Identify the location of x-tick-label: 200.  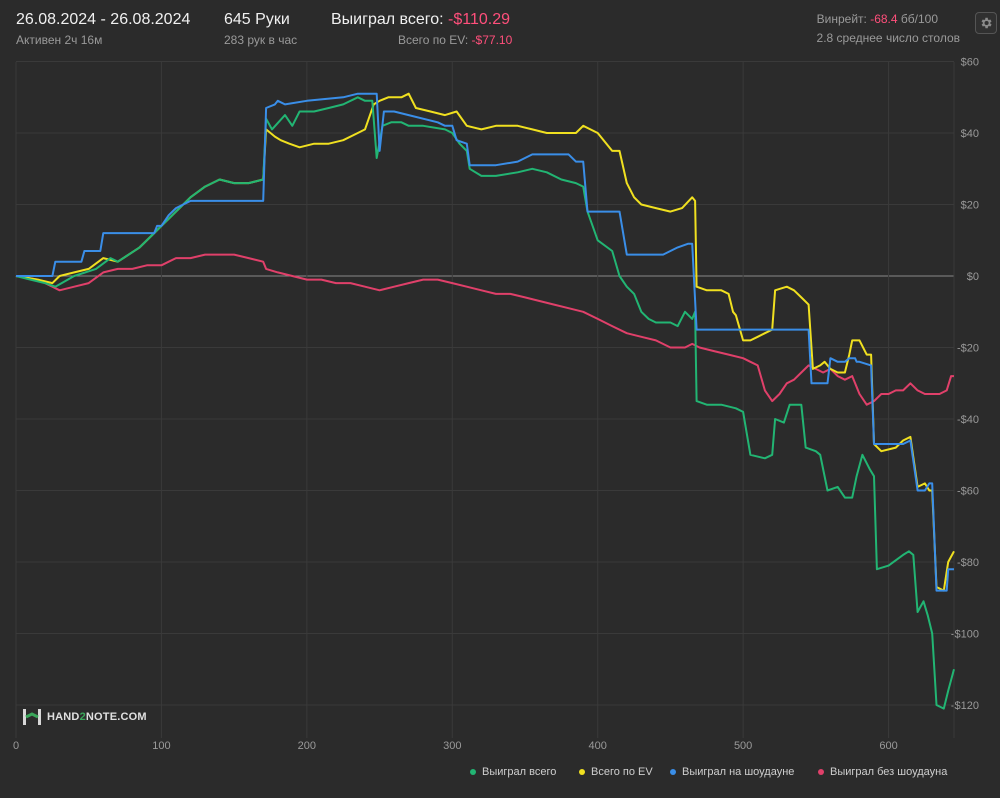
(307, 746).